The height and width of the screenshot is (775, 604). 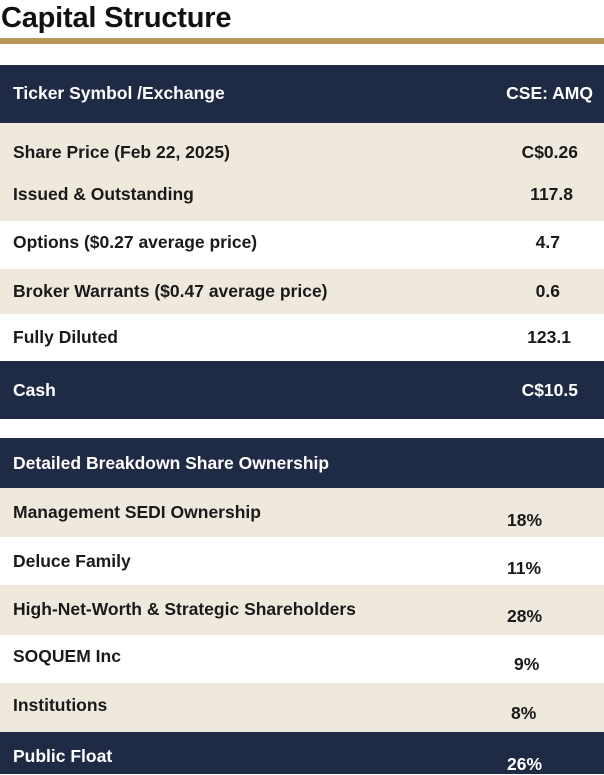 What do you see at coordinates (302, 198) in the screenshot?
I see `table-row: Issued & Outstanding 117.8` at bounding box center [302, 198].